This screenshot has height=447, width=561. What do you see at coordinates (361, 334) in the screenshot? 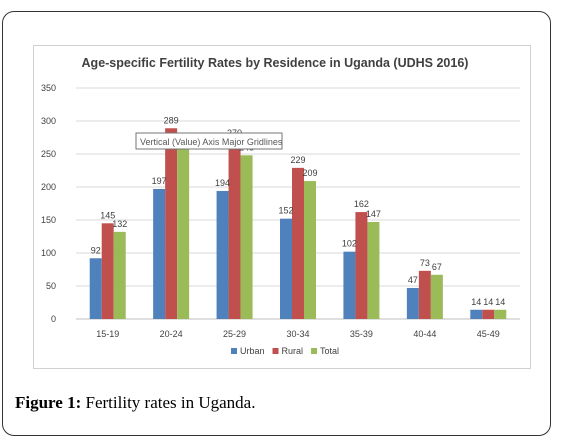
I see `x-tick-label: 35-39` at bounding box center [361, 334].